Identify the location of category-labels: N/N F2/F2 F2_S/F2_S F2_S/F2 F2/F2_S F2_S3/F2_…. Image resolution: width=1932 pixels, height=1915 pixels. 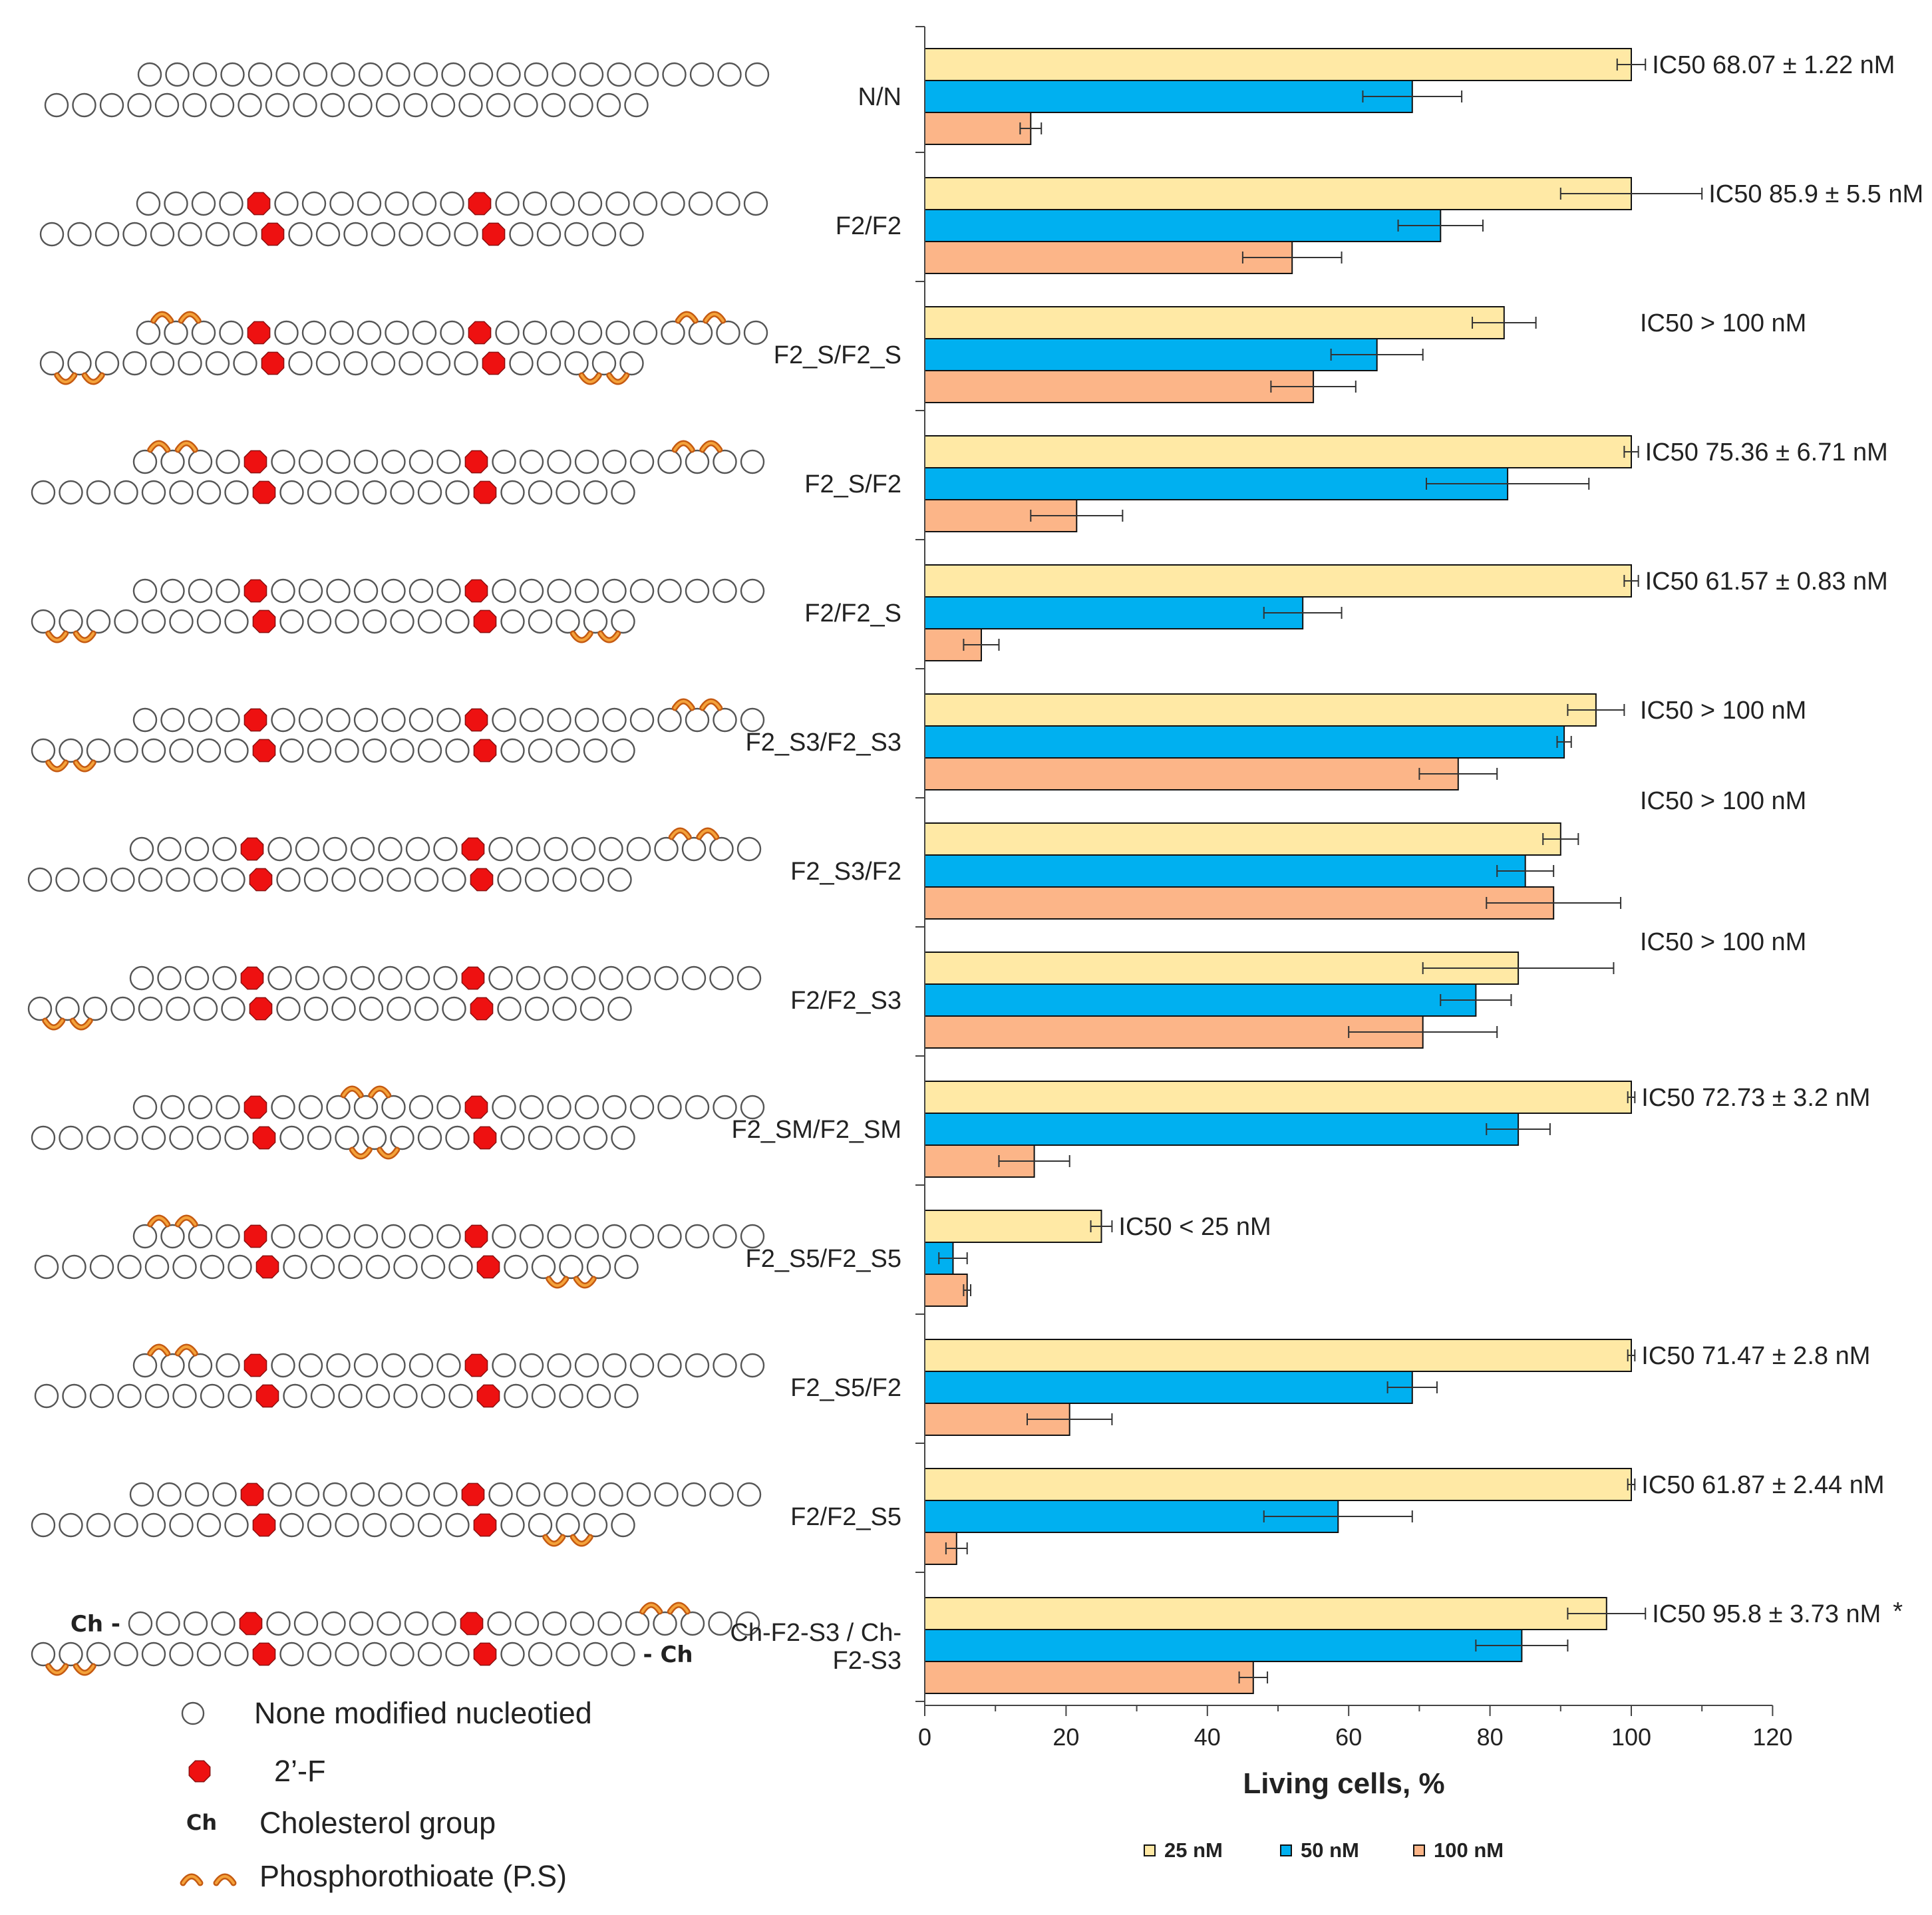
(815, 879).